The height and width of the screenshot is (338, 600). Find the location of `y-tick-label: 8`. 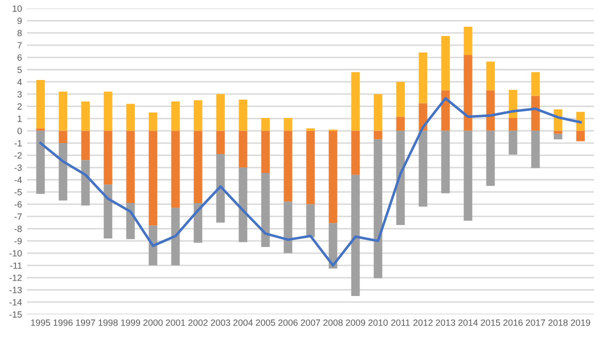

y-tick-label: 8 is located at coordinates (20, 33).